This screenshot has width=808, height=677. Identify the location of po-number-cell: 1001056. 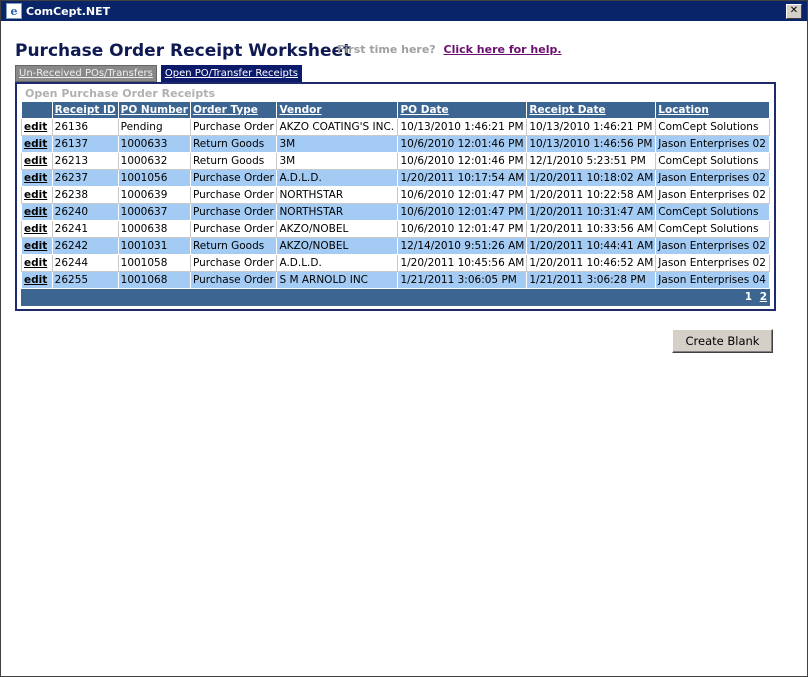
(154, 178).